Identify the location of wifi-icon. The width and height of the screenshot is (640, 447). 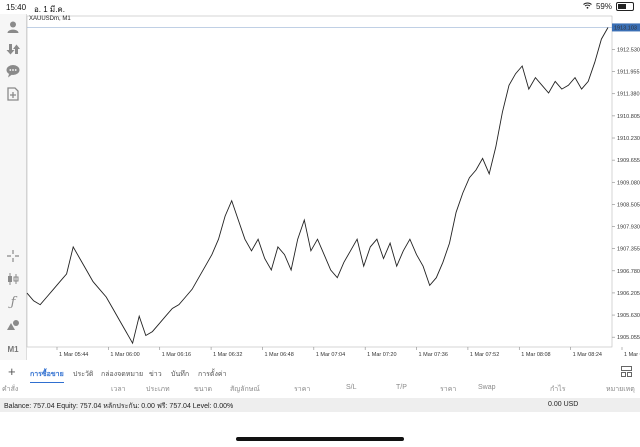
(587, 6).